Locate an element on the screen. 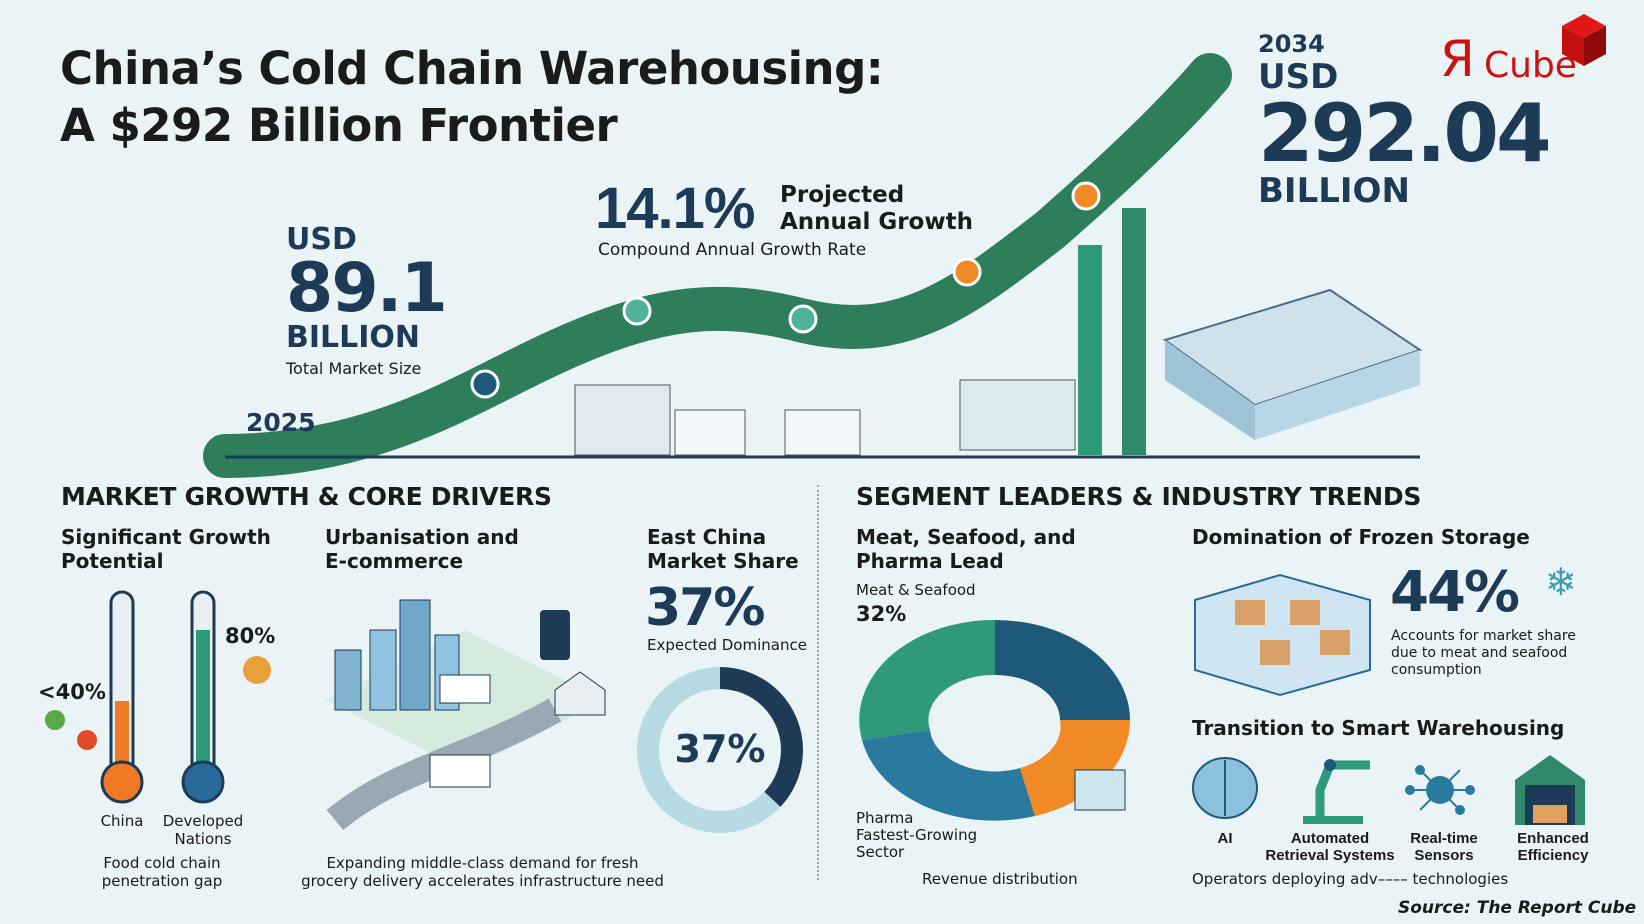 The image size is (1644, 924). end-year: 2034 is located at coordinates (1291, 44).